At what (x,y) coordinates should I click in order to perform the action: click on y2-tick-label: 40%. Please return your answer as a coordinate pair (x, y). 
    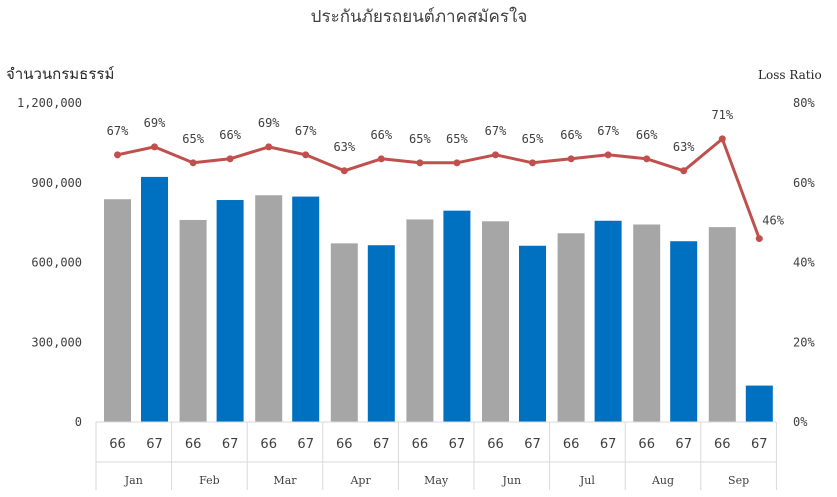
    Looking at the image, I should click on (804, 263).